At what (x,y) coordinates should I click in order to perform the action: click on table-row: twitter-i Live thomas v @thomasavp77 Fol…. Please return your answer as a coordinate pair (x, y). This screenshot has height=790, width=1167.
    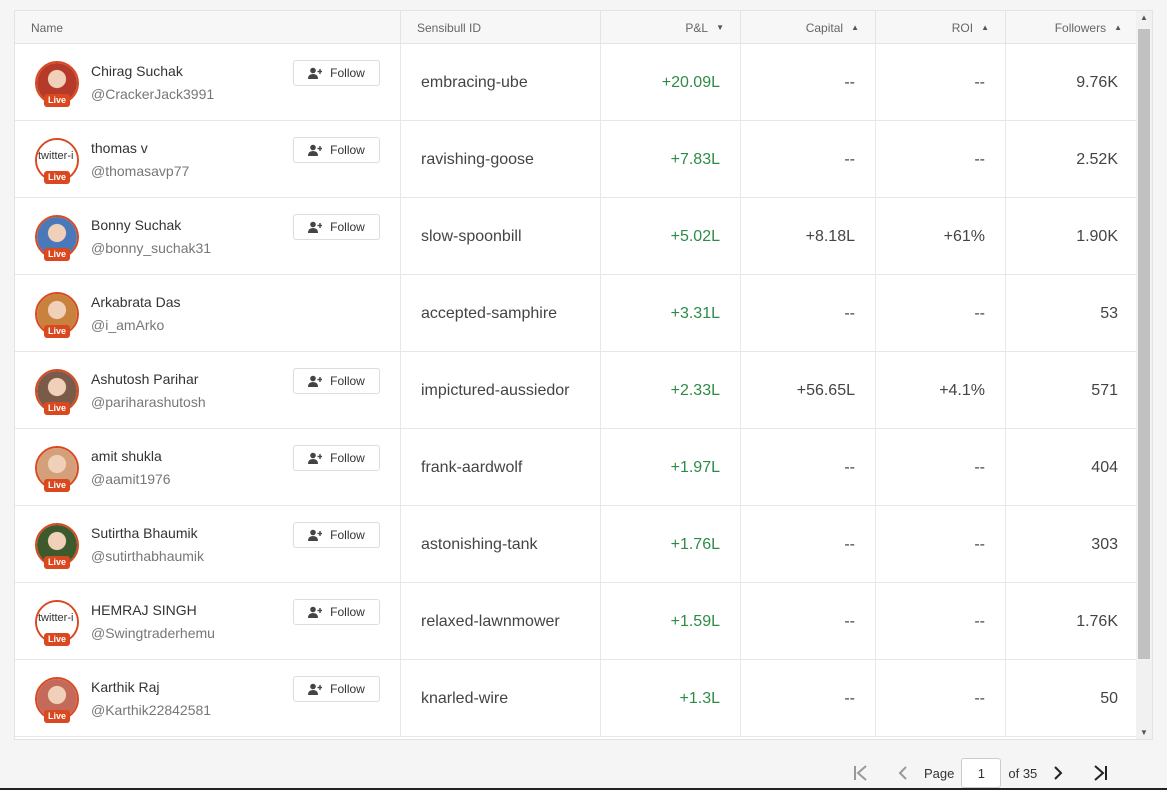
    Looking at the image, I should click on (576, 159).